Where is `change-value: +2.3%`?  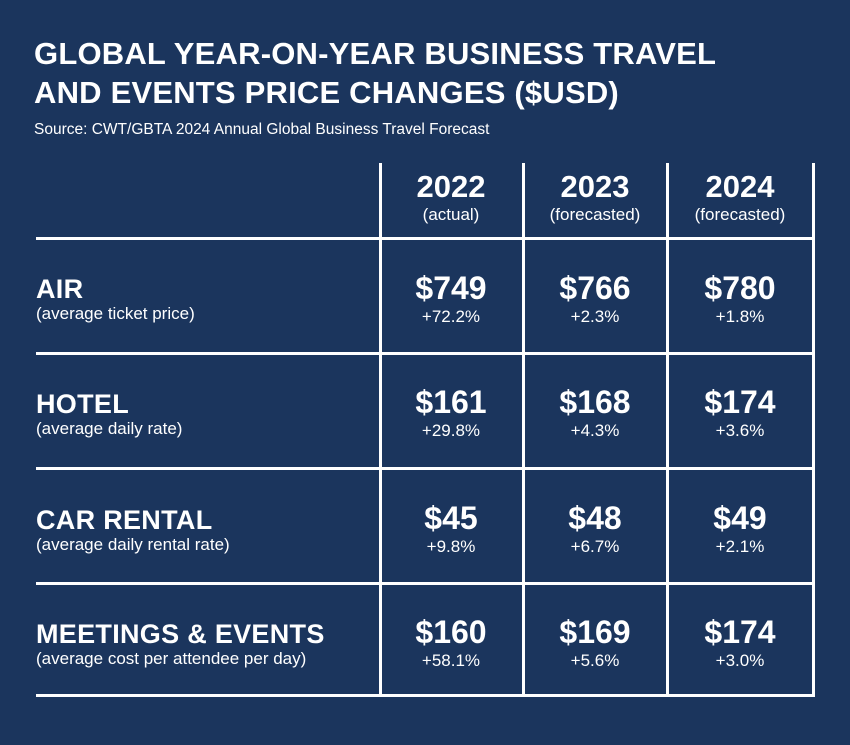 change-value: +2.3% is located at coordinates (595, 316).